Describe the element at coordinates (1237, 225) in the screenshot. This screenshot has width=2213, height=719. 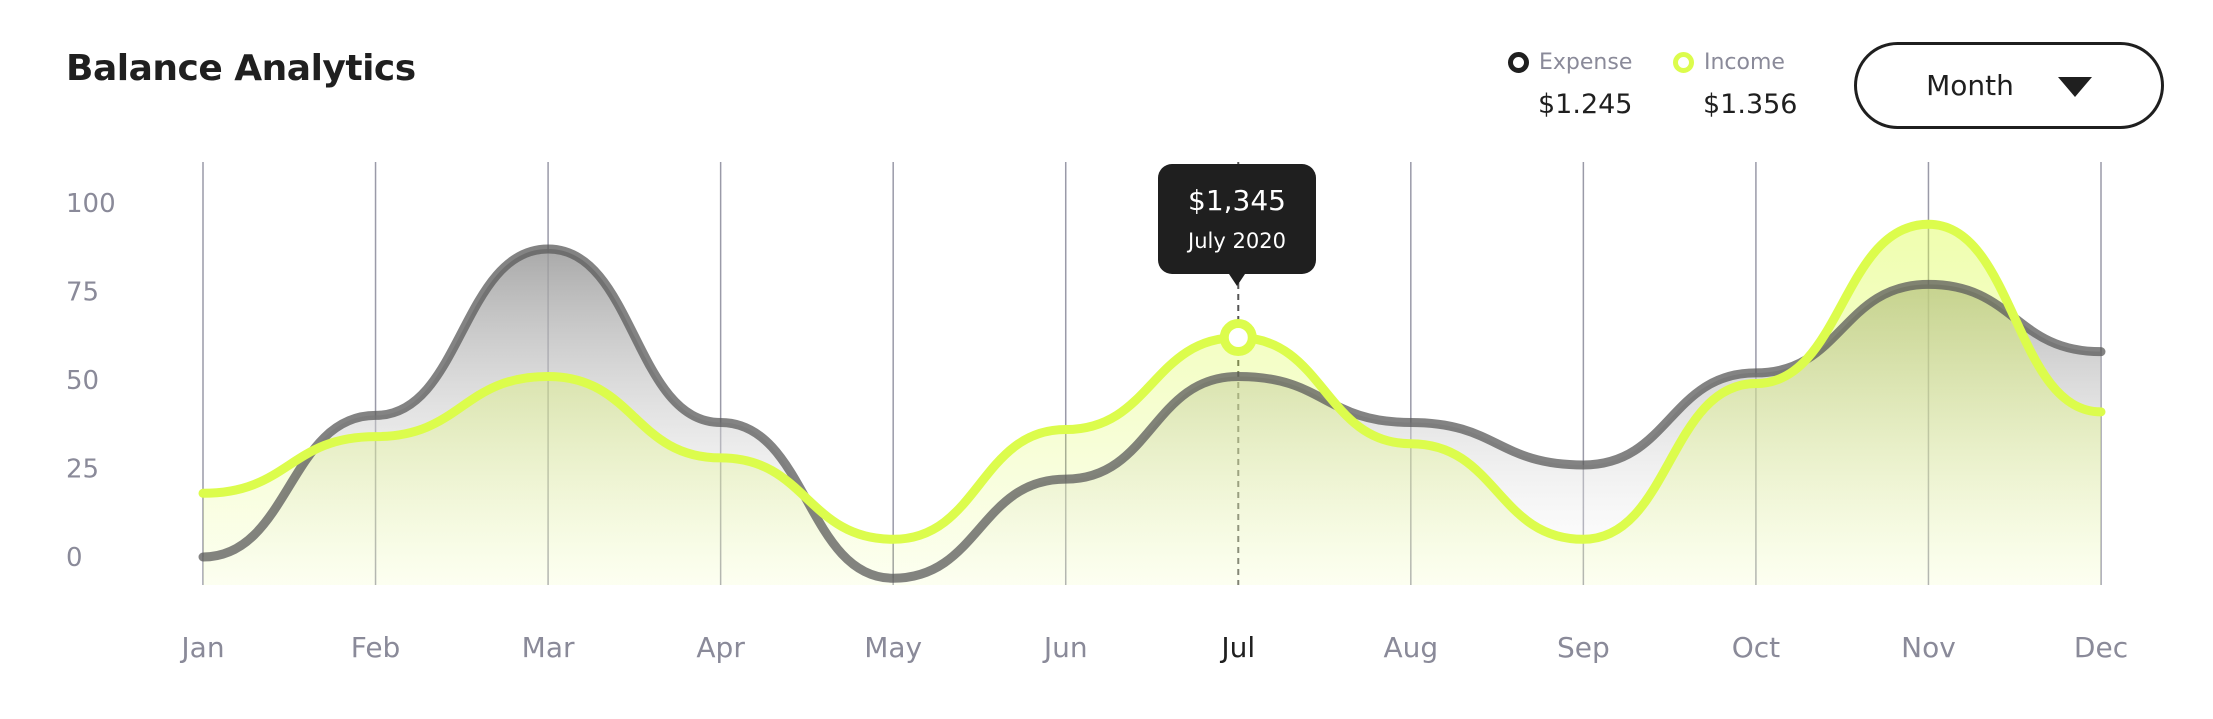
I see `chart-tooltip: $1,345 July 2020` at that location.